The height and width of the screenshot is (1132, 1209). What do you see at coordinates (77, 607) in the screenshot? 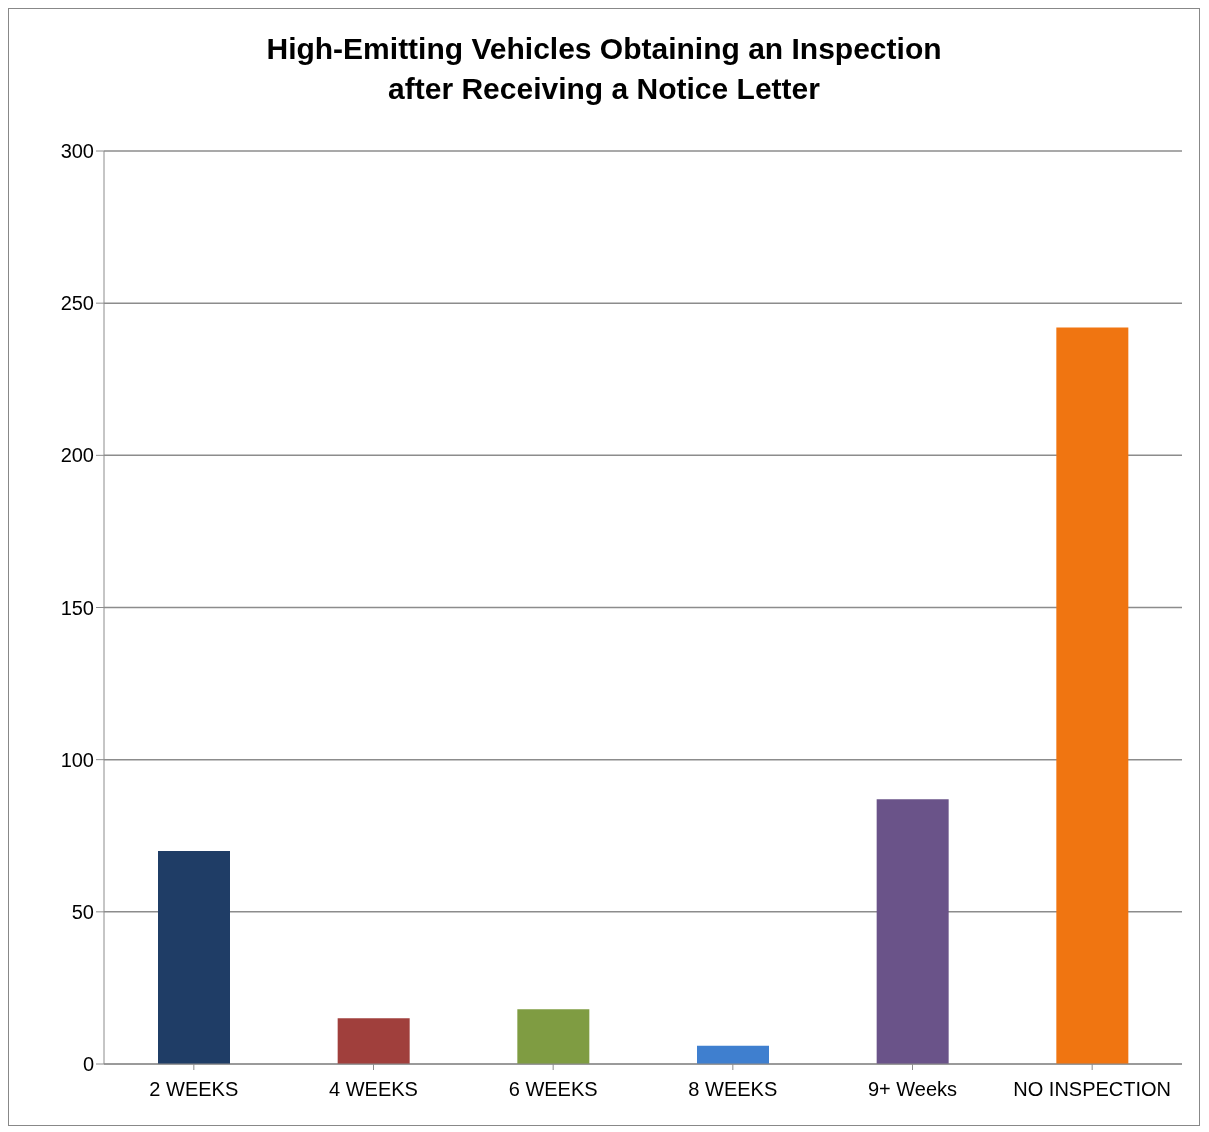
I see `y-tick-label: 150` at bounding box center [77, 607].